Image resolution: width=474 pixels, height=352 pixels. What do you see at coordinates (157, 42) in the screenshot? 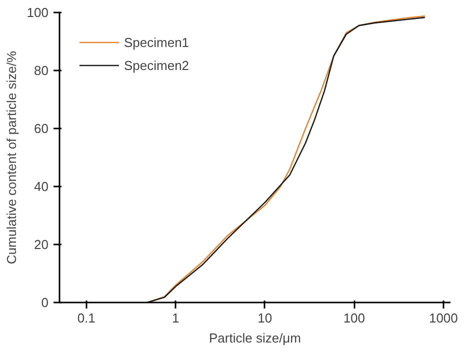
I see `legend-label: Specimen1` at bounding box center [157, 42].